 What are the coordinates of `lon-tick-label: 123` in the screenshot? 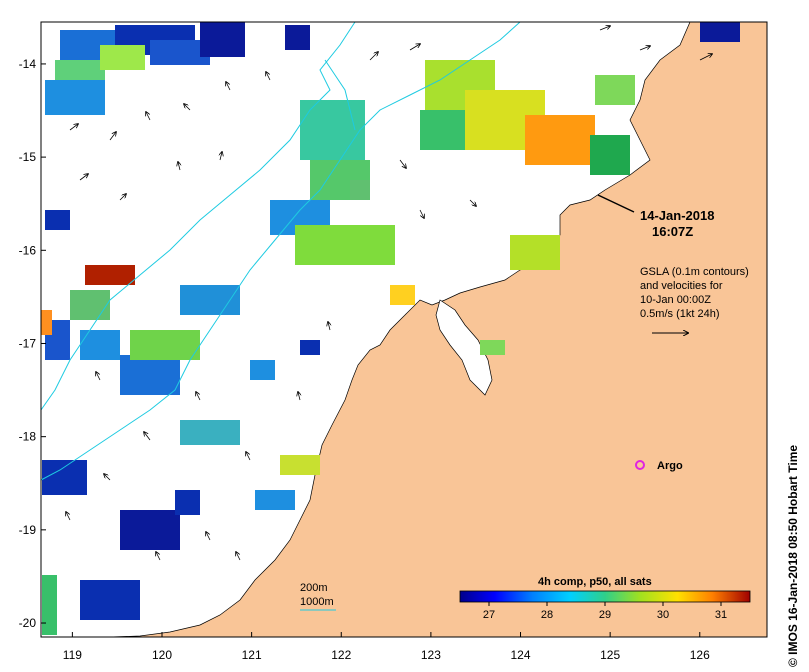 It's located at (431, 655).